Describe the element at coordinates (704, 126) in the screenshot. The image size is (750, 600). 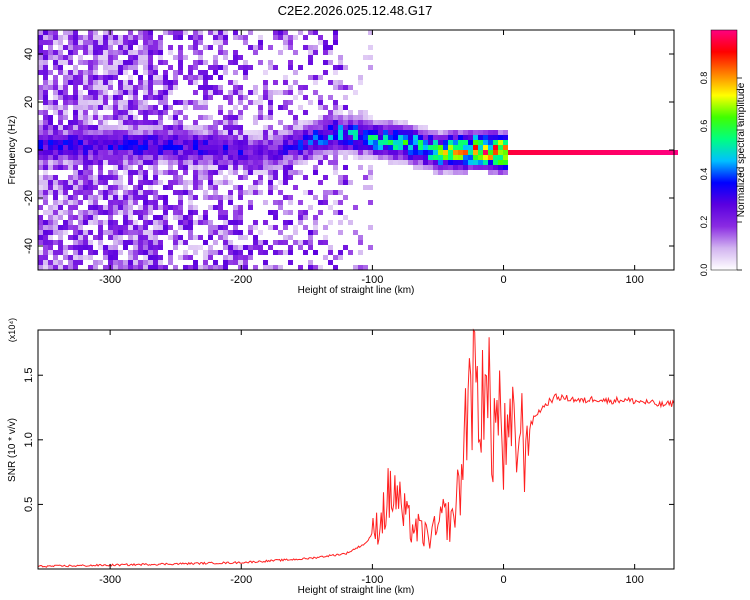
I see `colorbar-tick-label: 0.6` at that location.